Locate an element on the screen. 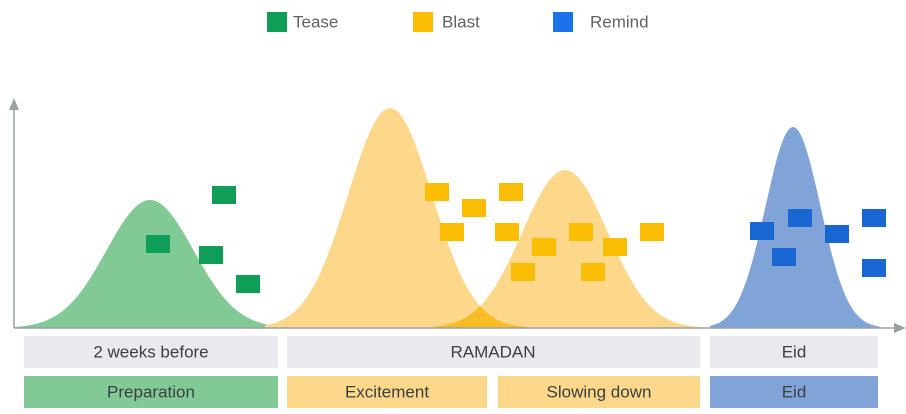 Image resolution: width=906 pixels, height=414 pixels. phase-label: Preparation is located at coordinates (151, 391).